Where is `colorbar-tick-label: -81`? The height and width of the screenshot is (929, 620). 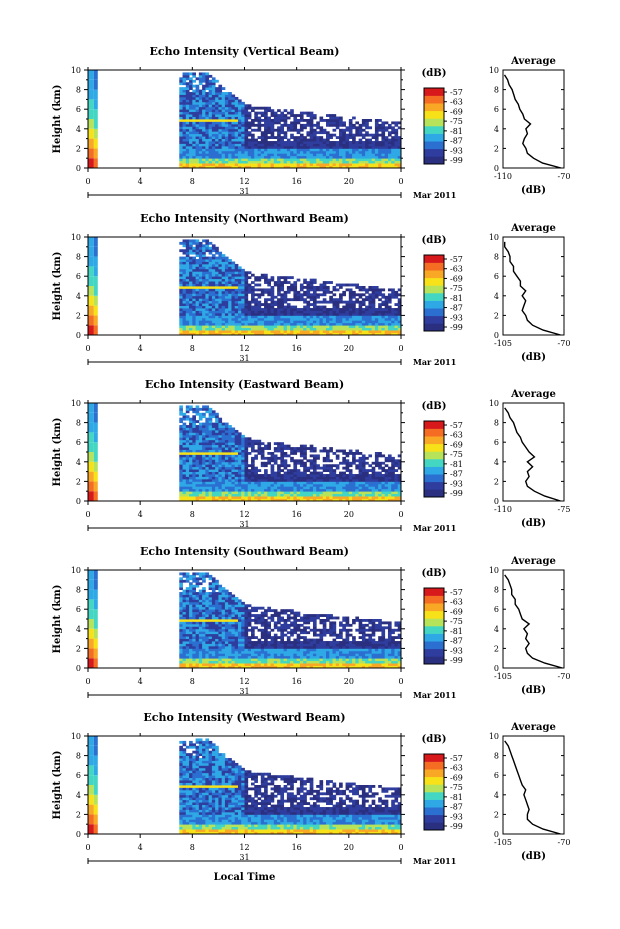
colorbar-tick-label: -81 is located at coordinates (456, 298).